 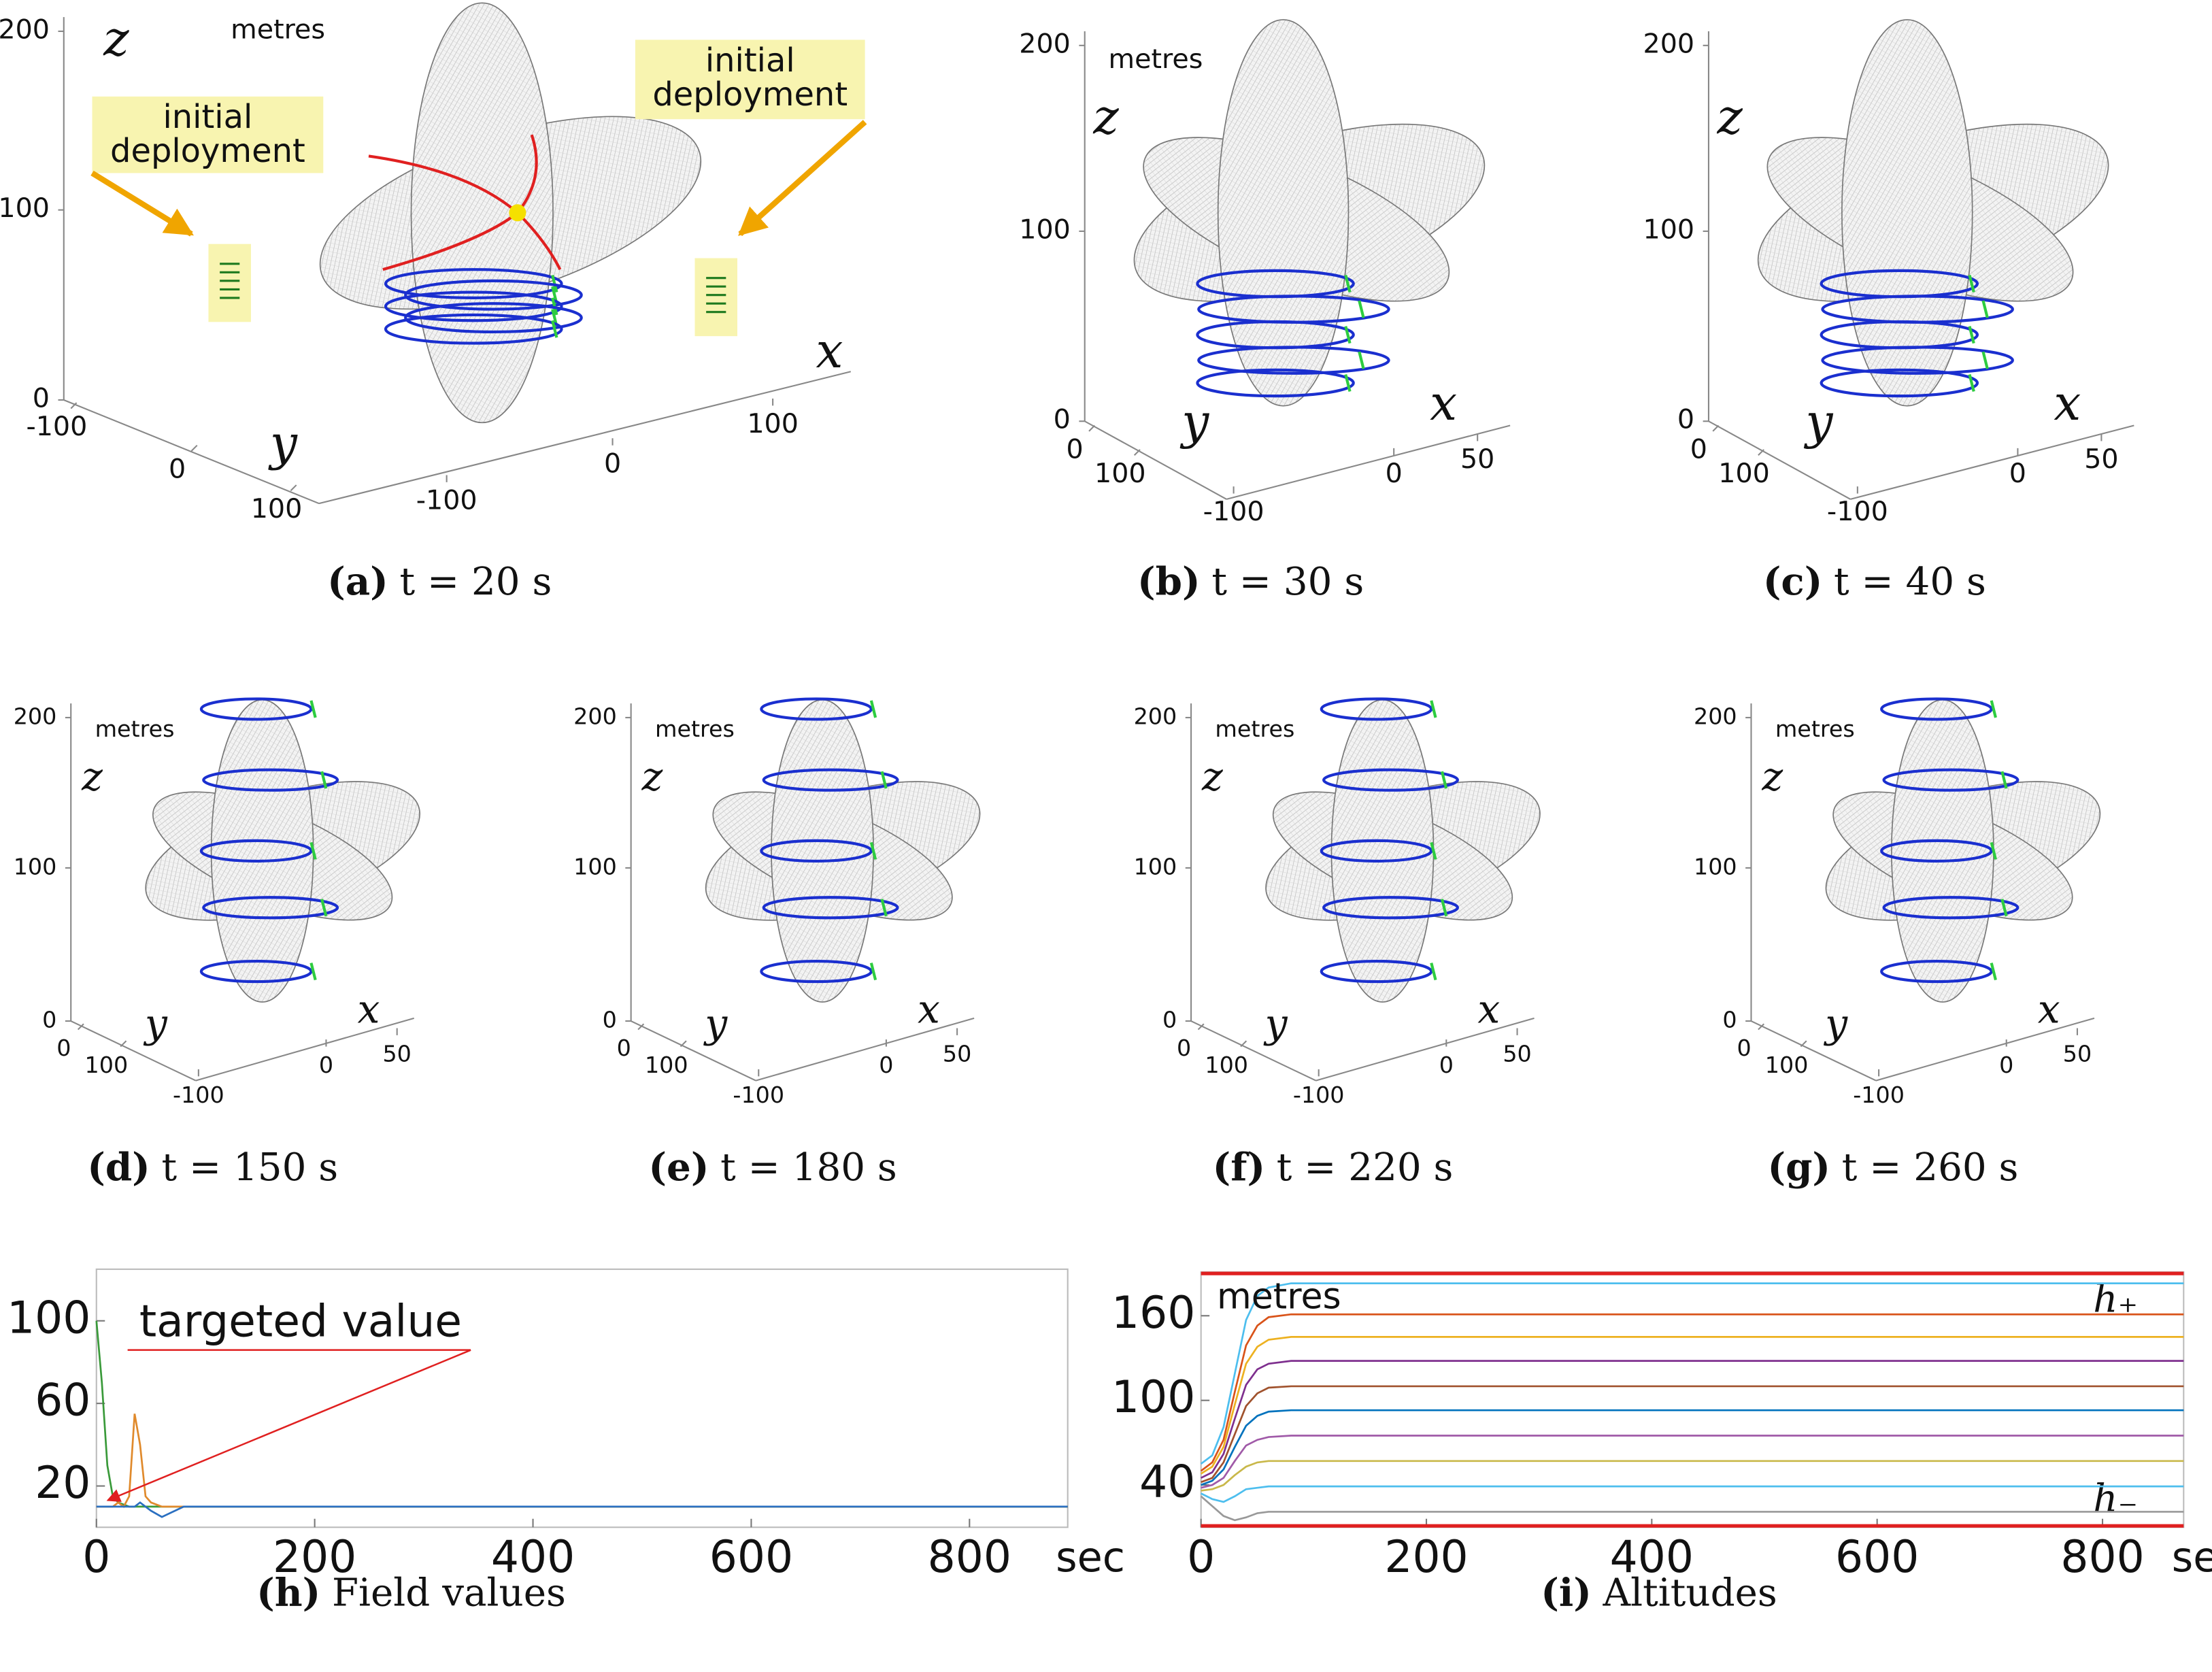 I want to click on x-tick-label: 600, so click(x=1877, y=1558).